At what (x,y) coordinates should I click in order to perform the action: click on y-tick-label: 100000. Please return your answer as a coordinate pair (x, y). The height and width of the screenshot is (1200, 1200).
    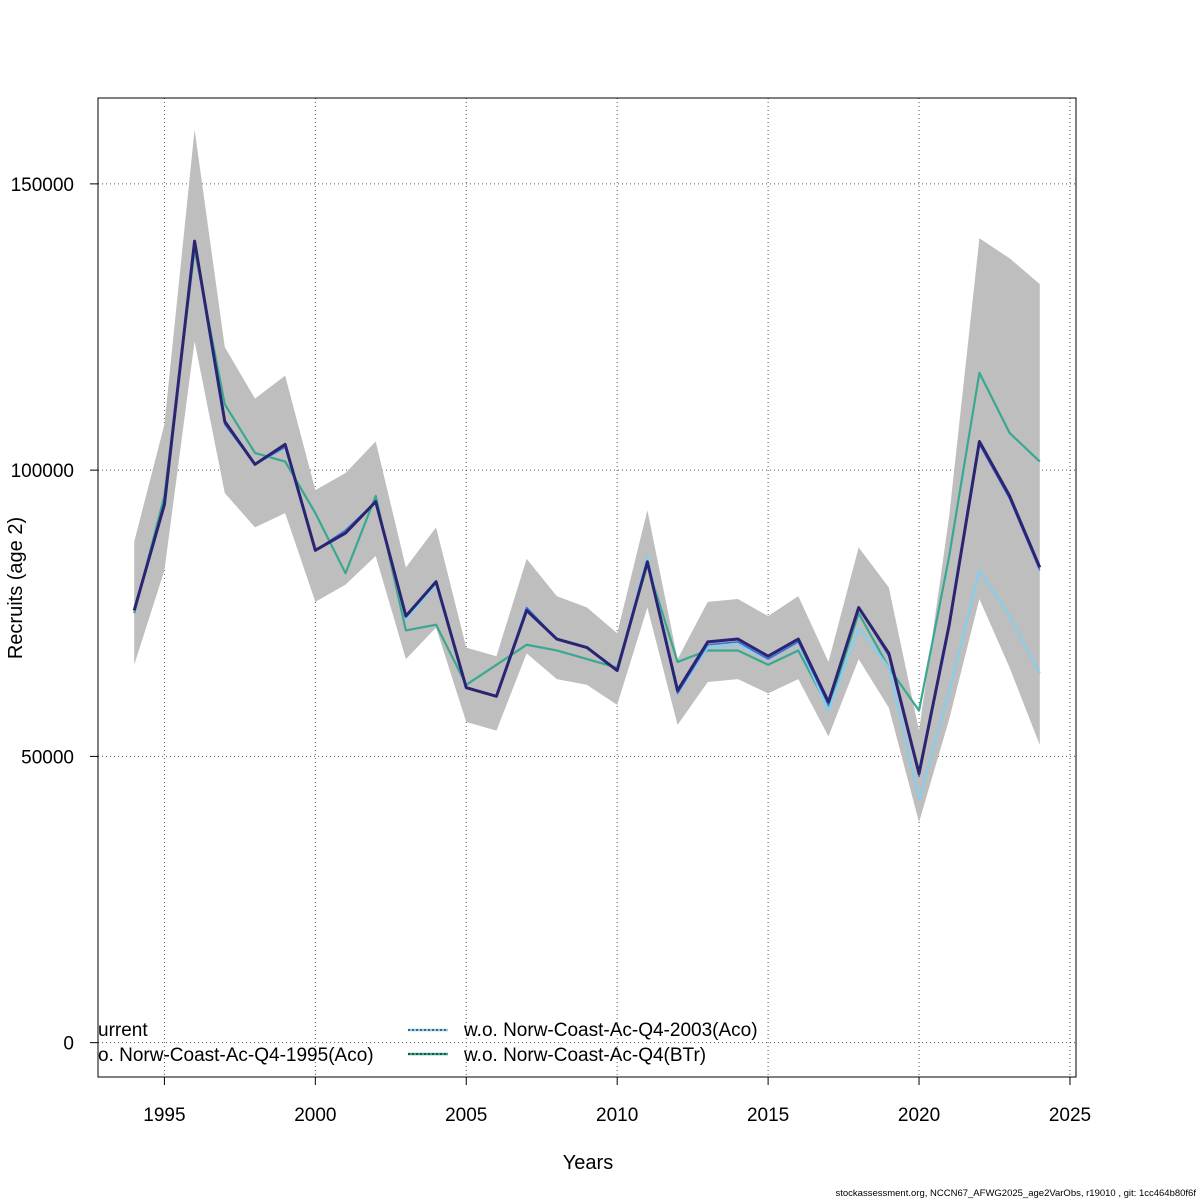
    Looking at the image, I should click on (42, 471).